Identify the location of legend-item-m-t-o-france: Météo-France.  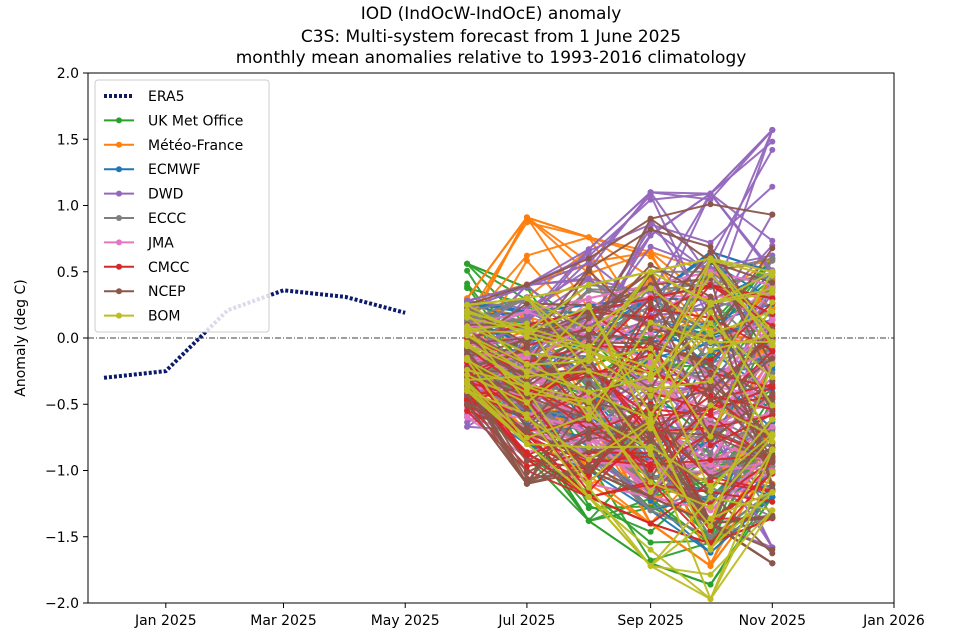
(173, 146).